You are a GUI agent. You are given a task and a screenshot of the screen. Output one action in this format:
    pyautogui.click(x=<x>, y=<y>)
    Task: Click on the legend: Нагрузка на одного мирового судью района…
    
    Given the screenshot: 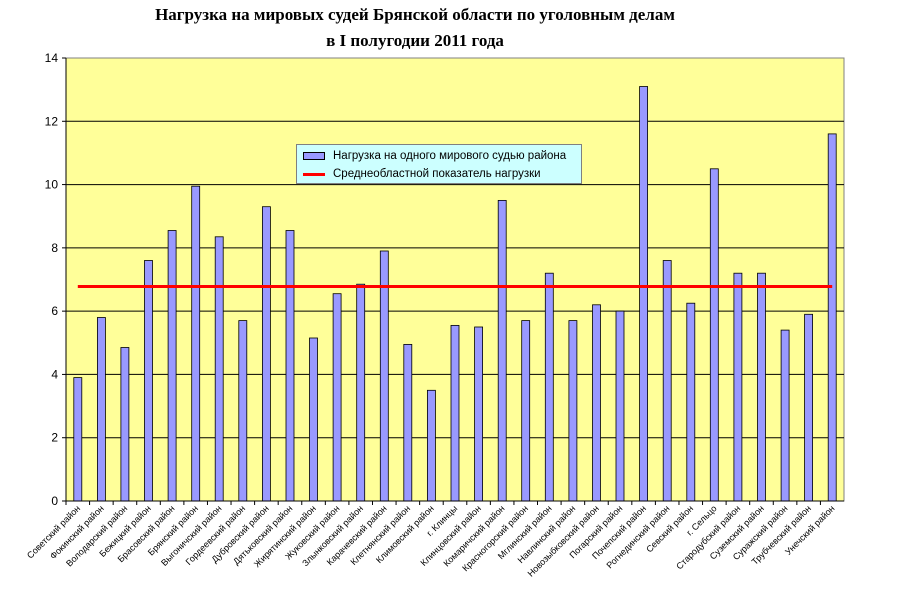 What is the action you would take?
    pyautogui.click(x=439, y=164)
    